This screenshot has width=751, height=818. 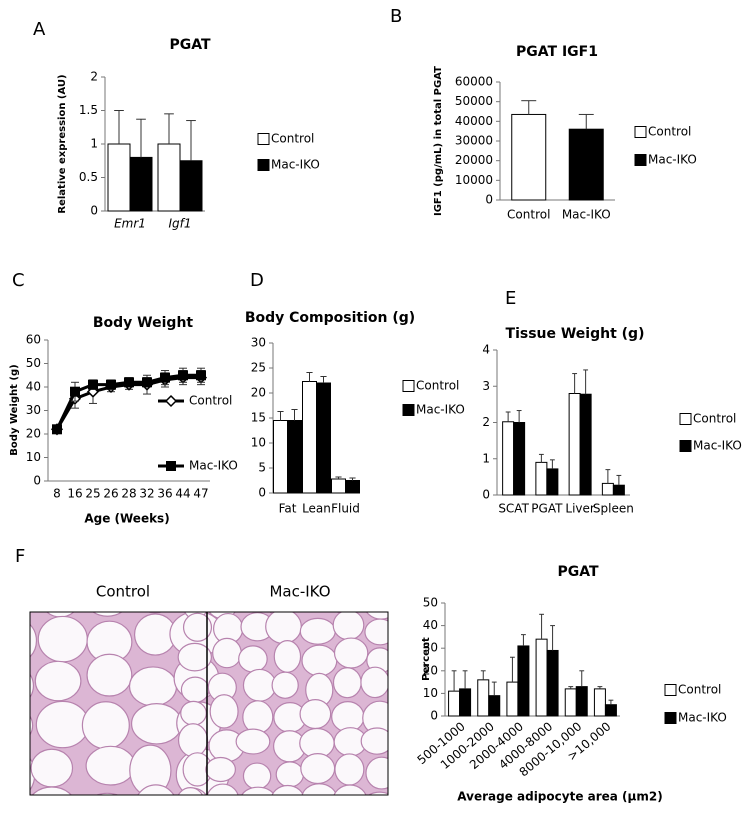 What do you see at coordinates (258, 368) in the screenshot?
I see `y-tick-label: 25` at bounding box center [258, 368].